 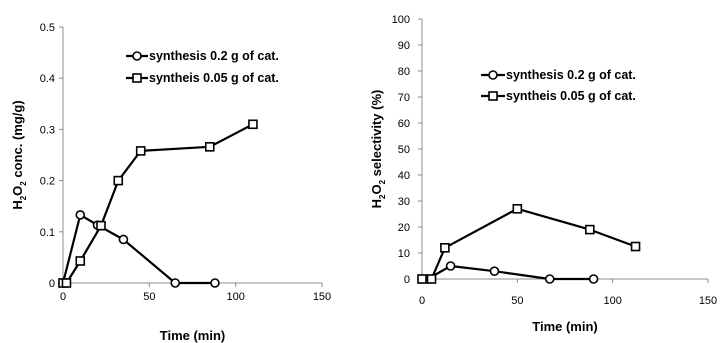 I want to click on y-tick-label: 0.4, so click(x=47, y=79).